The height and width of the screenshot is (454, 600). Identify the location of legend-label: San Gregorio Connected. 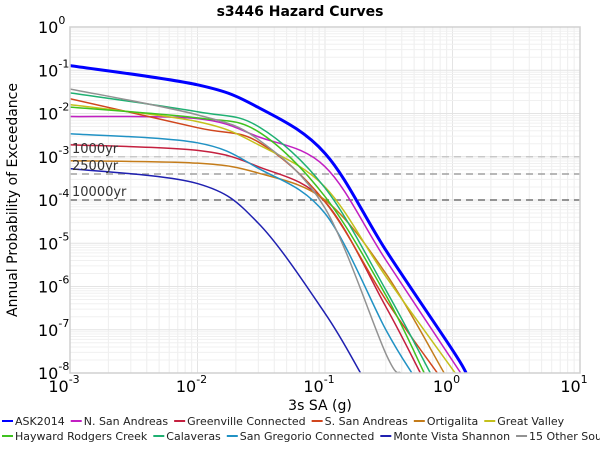
(307, 436).